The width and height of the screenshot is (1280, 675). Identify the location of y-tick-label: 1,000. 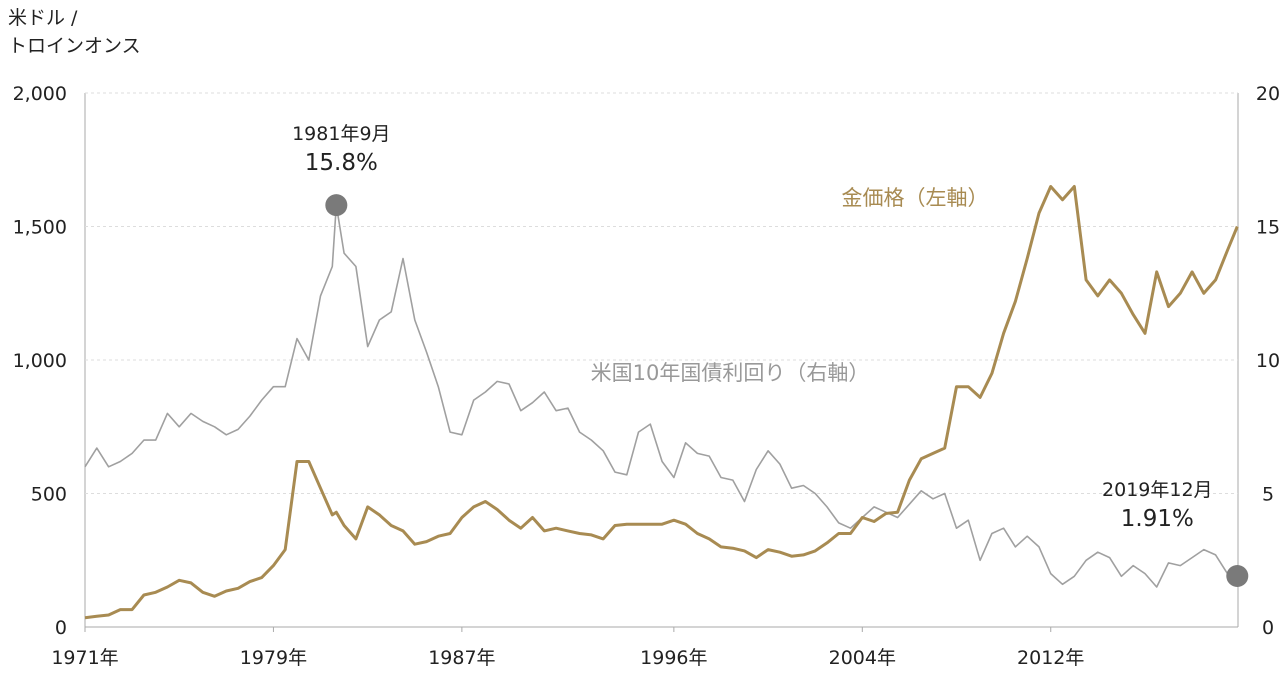
(40, 361).